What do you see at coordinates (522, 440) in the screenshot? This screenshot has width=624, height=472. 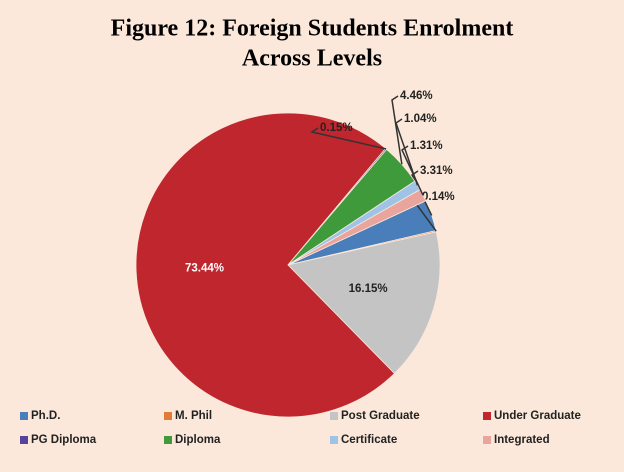 I see `legend-label: Integrated` at bounding box center [522, 440].